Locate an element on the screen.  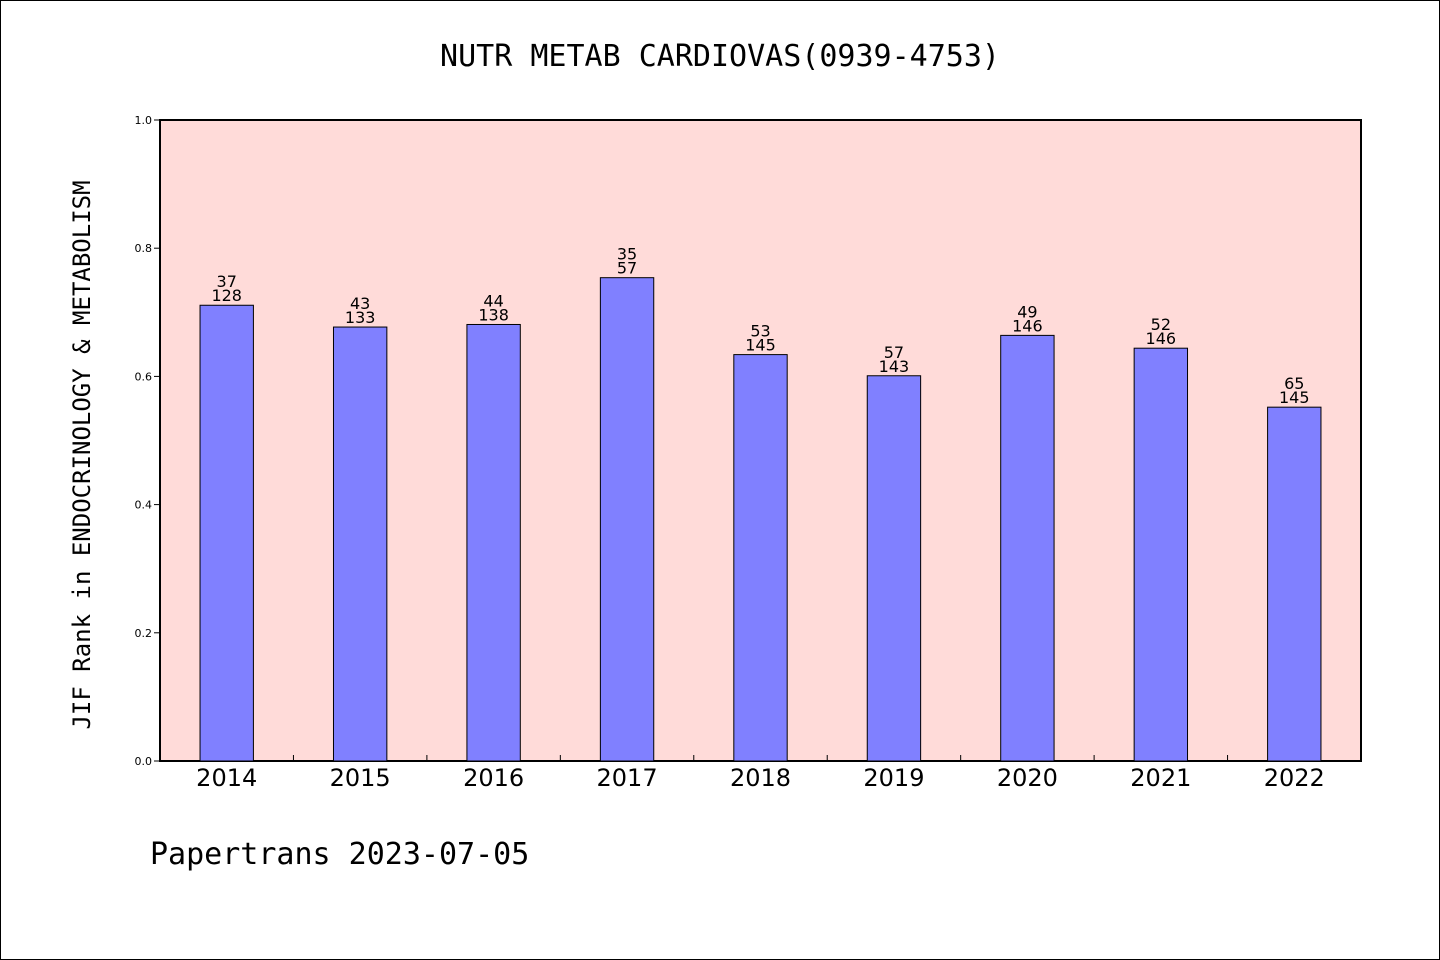
y-axis-label: JIF Rank in ENDOCRINOLOGY & METABOLISM is located at coordinates (82, 454).